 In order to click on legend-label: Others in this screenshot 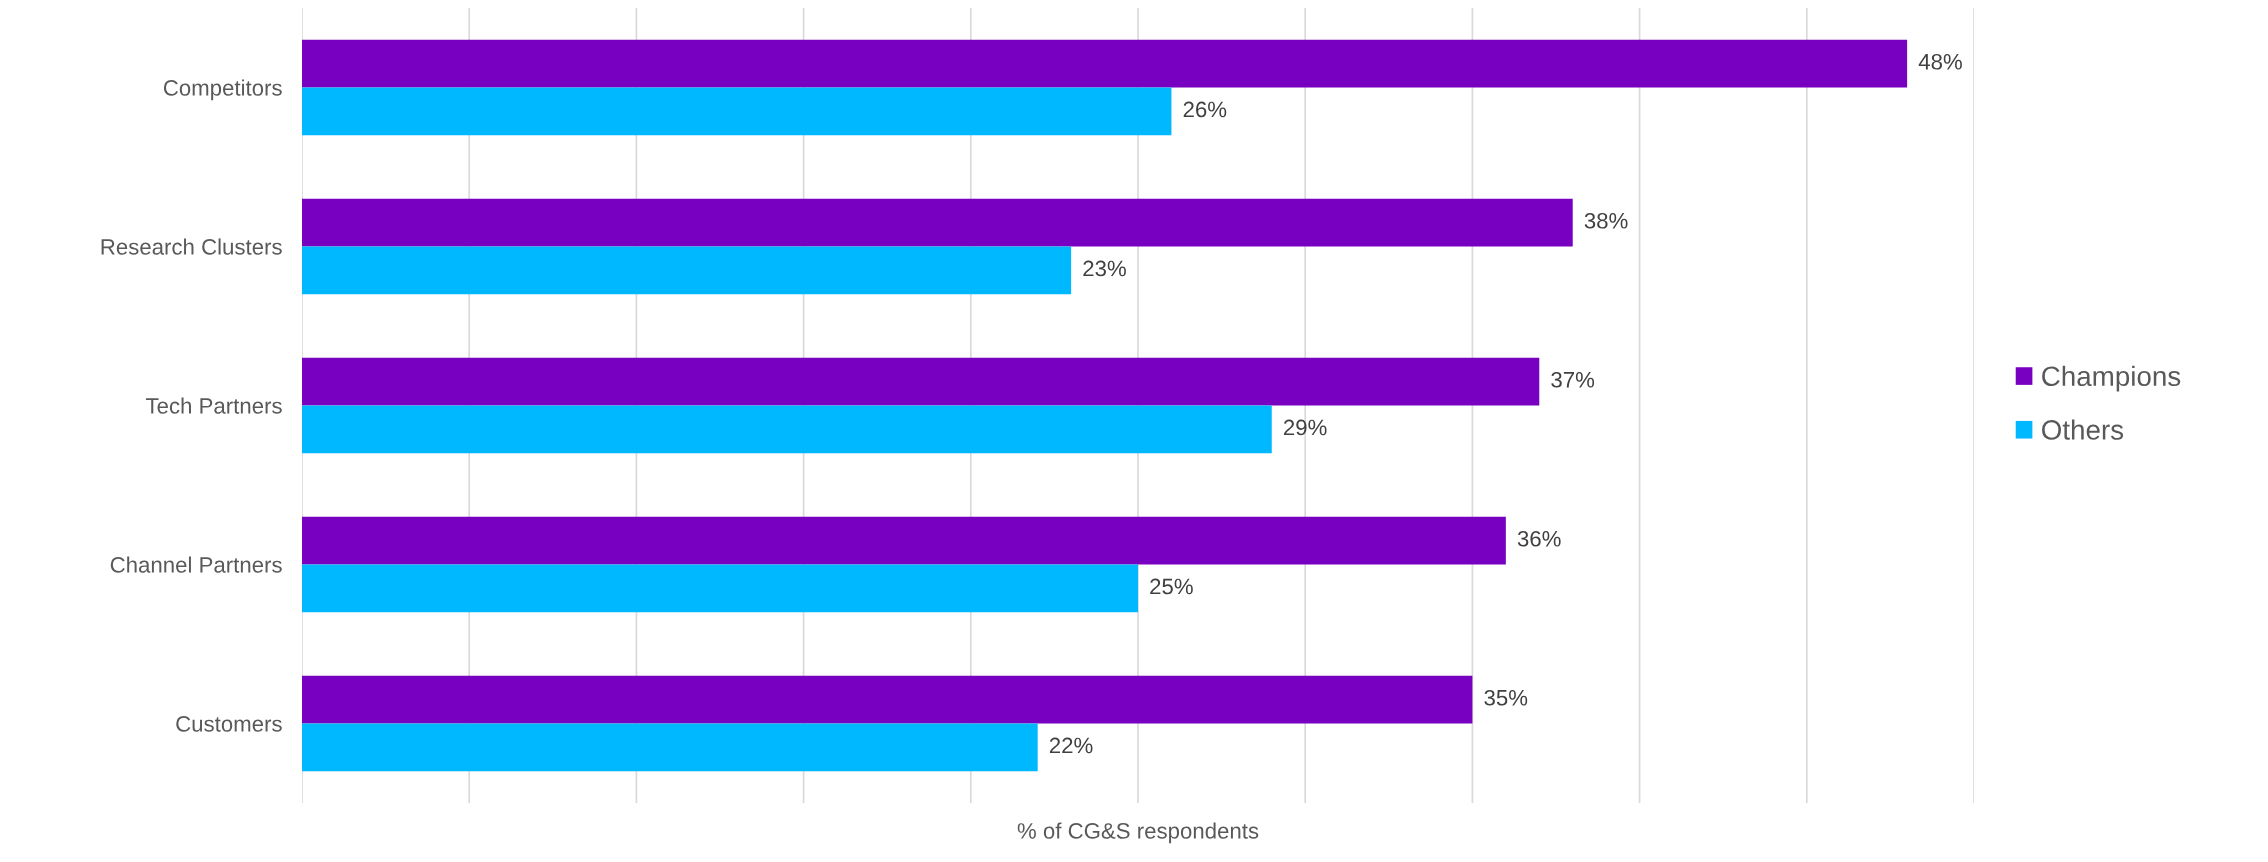, I will do `click(2083, 429)`.